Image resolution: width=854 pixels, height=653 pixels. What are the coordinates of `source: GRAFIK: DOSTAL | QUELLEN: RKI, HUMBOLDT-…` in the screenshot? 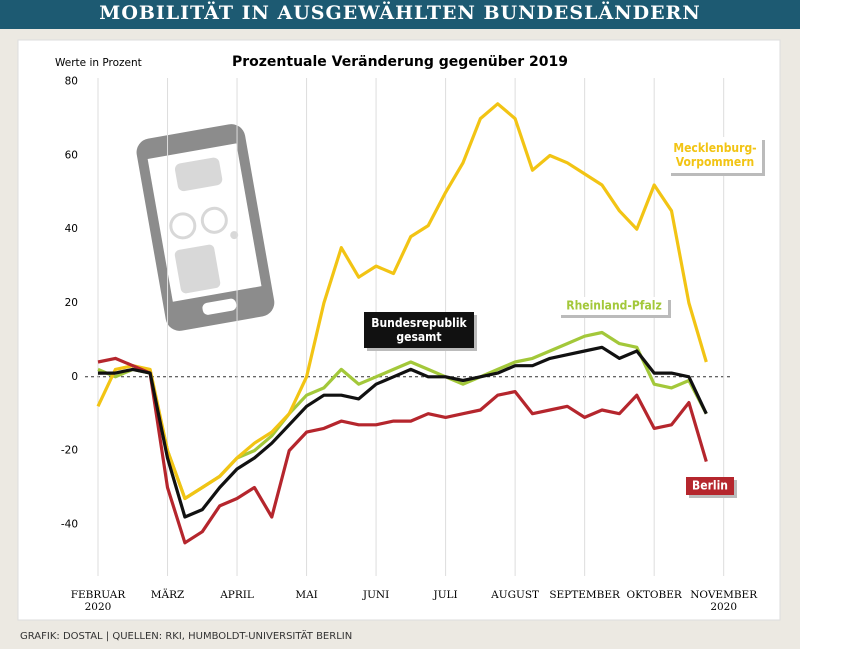 It's located at (186, 635).